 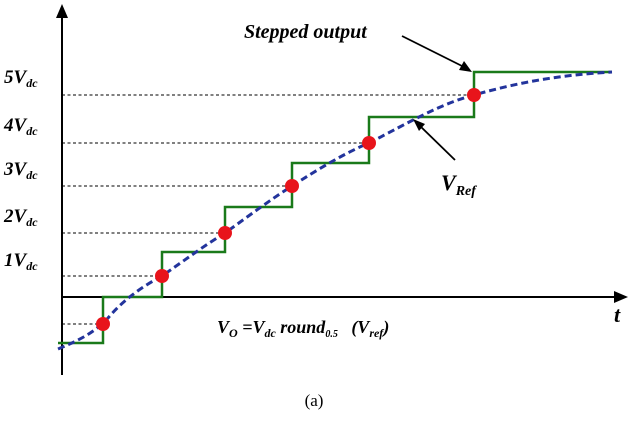 I want to click on level-label-2: 2Vdc, so click(x=20, y=217).